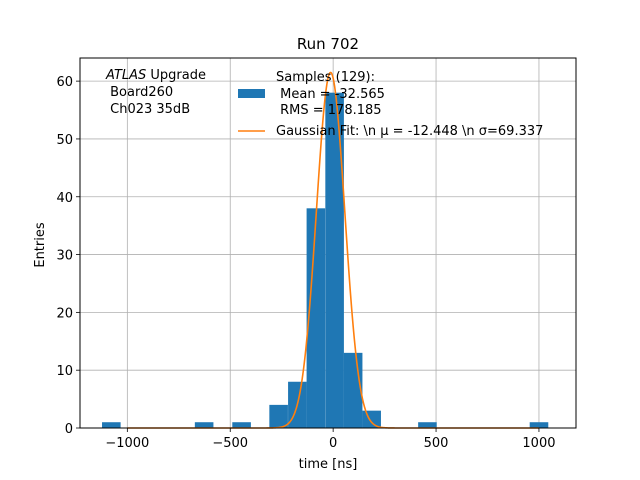  I want to click on y-tick-label: 50, so click(64, 140).